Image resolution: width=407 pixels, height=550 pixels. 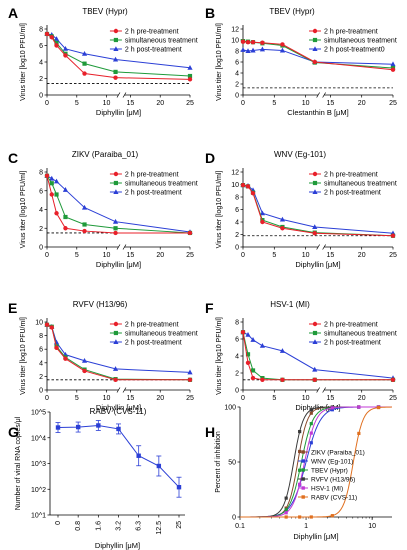 What do you see at coordinates (159, 528) in the screenshot?
I see `x-tick-label: 12.5` at bounding box center [159, 528].